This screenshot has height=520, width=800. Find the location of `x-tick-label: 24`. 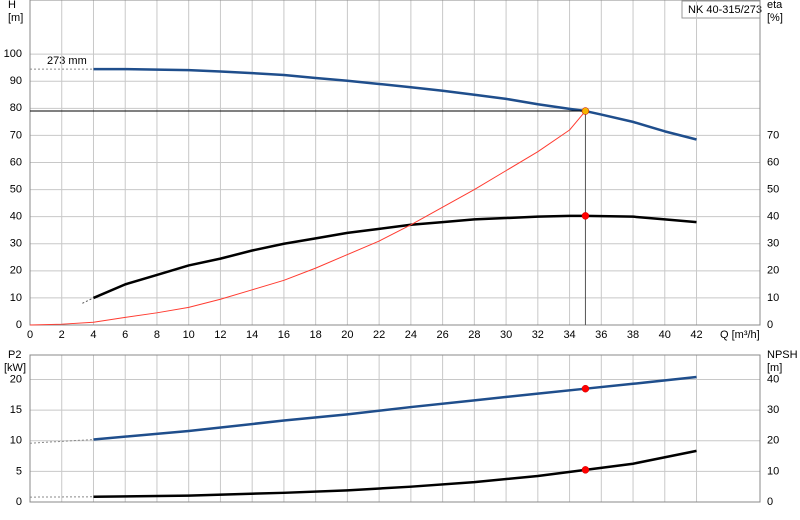

x-tick-label: 24 is located at coordinates (411, 335).